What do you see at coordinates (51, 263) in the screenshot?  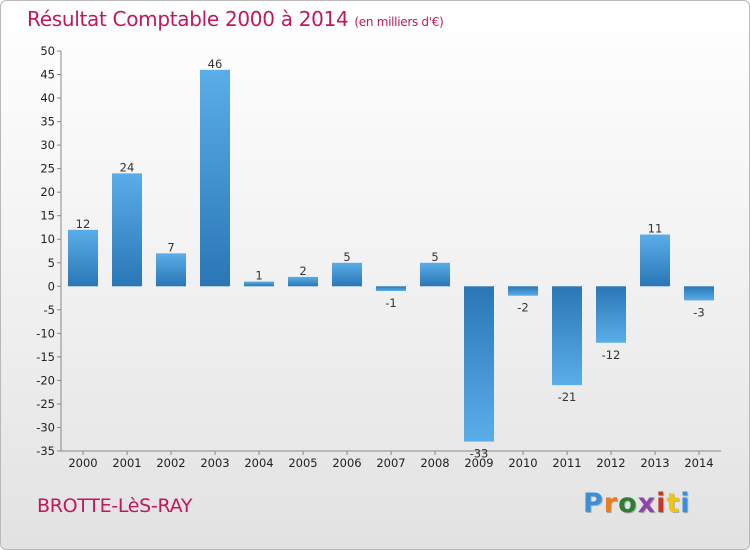 I see `y-tick-label: 5` at bounding box center [51, 263].